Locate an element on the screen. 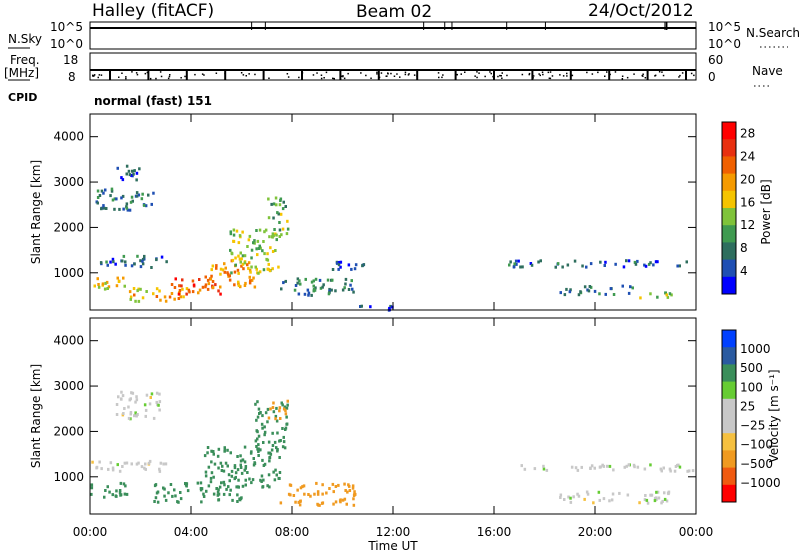  power-colorbar-frame is located at coordinates (729, 208).